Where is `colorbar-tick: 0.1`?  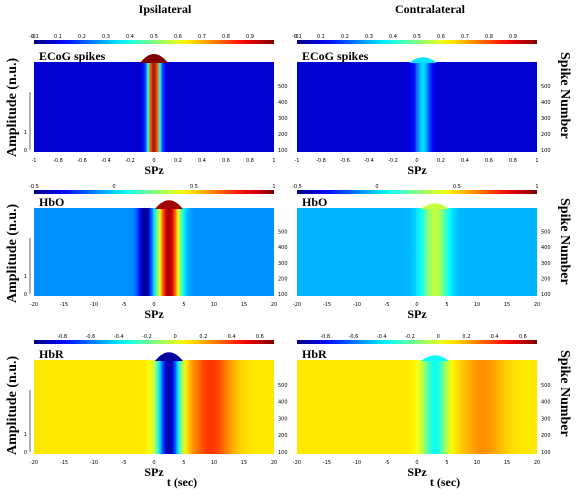
colorbar-tick: 0.1 is located at coordinates (58, 37).